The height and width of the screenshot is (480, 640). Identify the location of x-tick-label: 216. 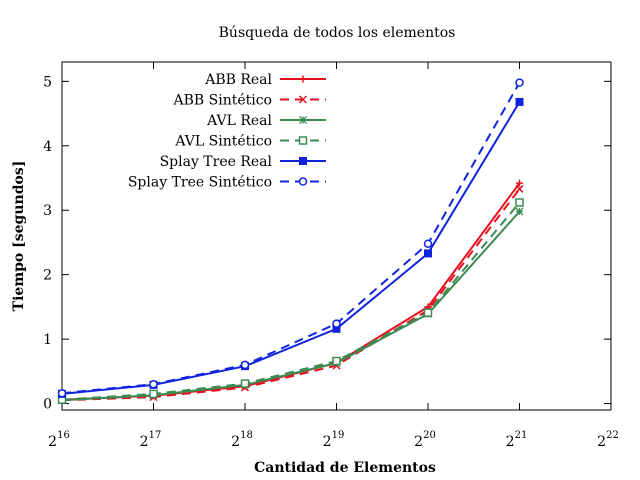
(59, 440).